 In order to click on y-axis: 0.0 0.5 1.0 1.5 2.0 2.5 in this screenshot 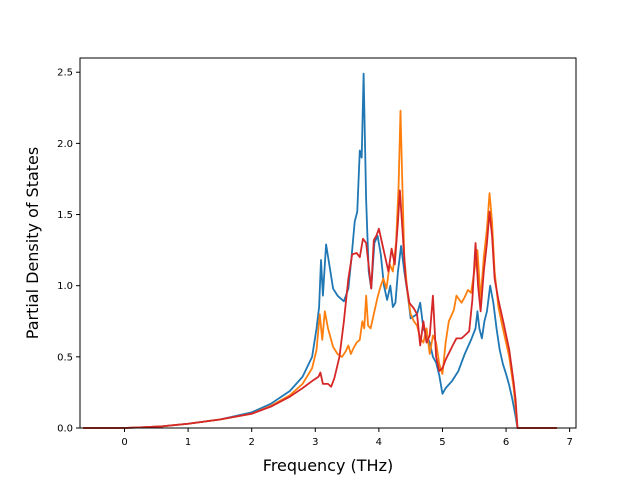, I will do `click(68, 251)`.